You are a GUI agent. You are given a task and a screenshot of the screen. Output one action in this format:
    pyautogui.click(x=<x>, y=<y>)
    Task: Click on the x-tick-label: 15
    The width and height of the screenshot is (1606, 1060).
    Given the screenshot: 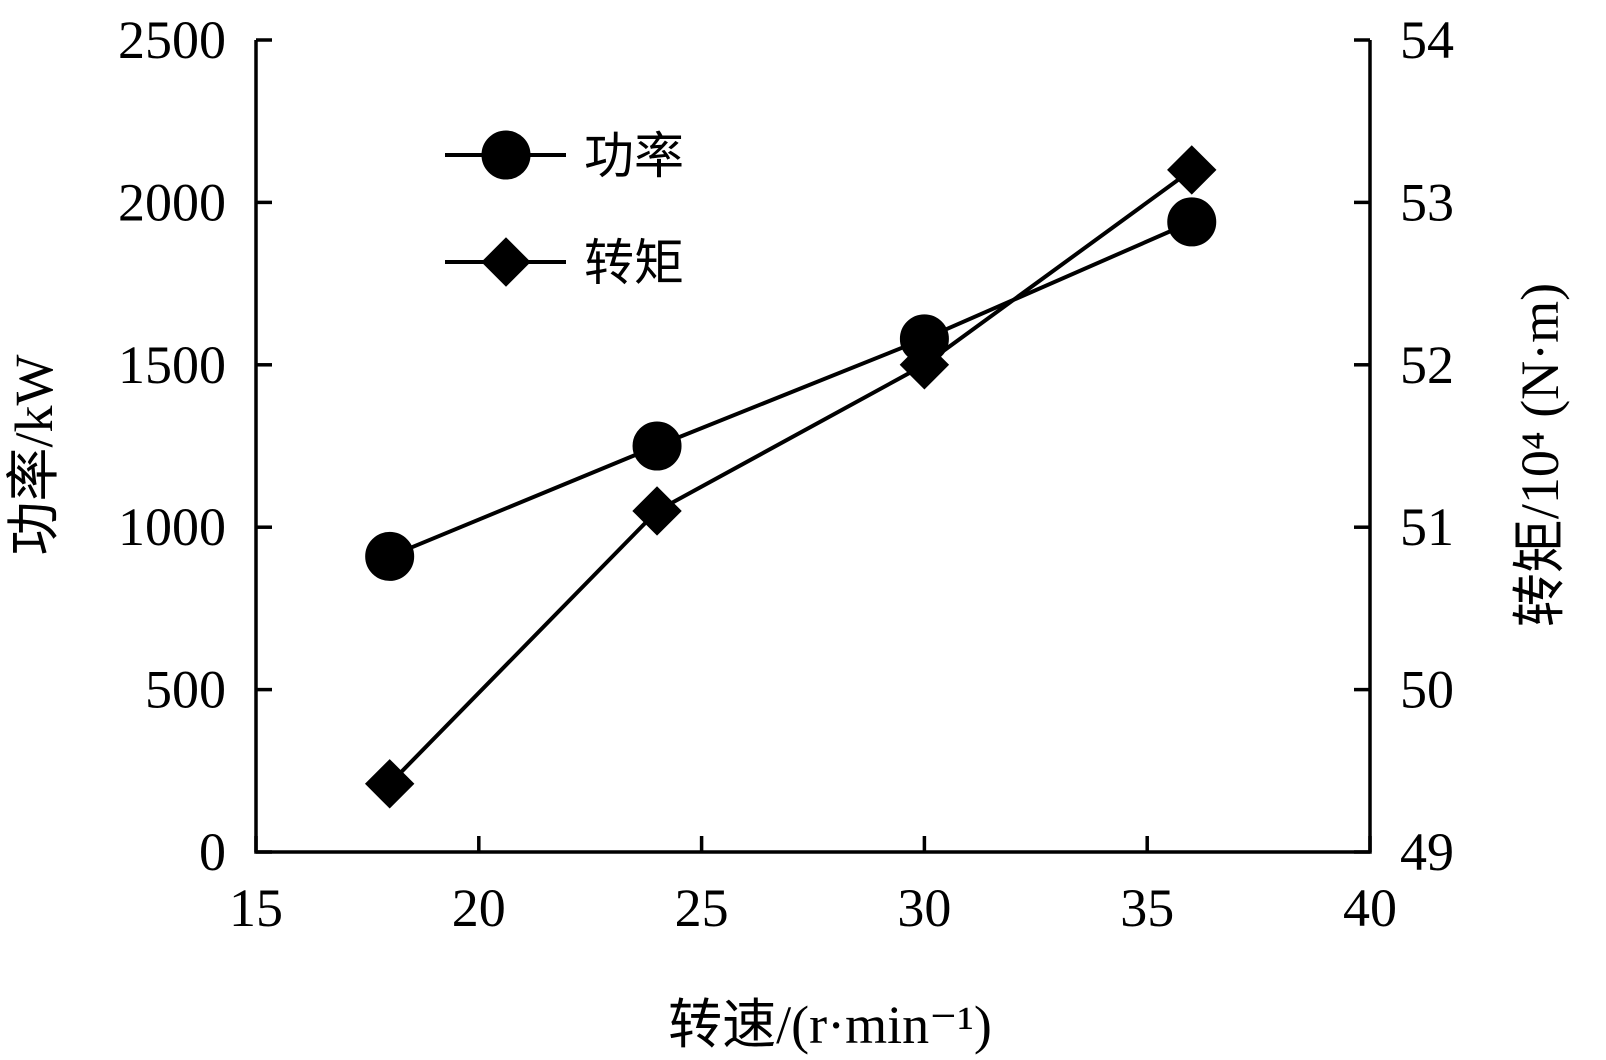 What is the action you would take?
    pyautogui.click(x=256, y=908)
    